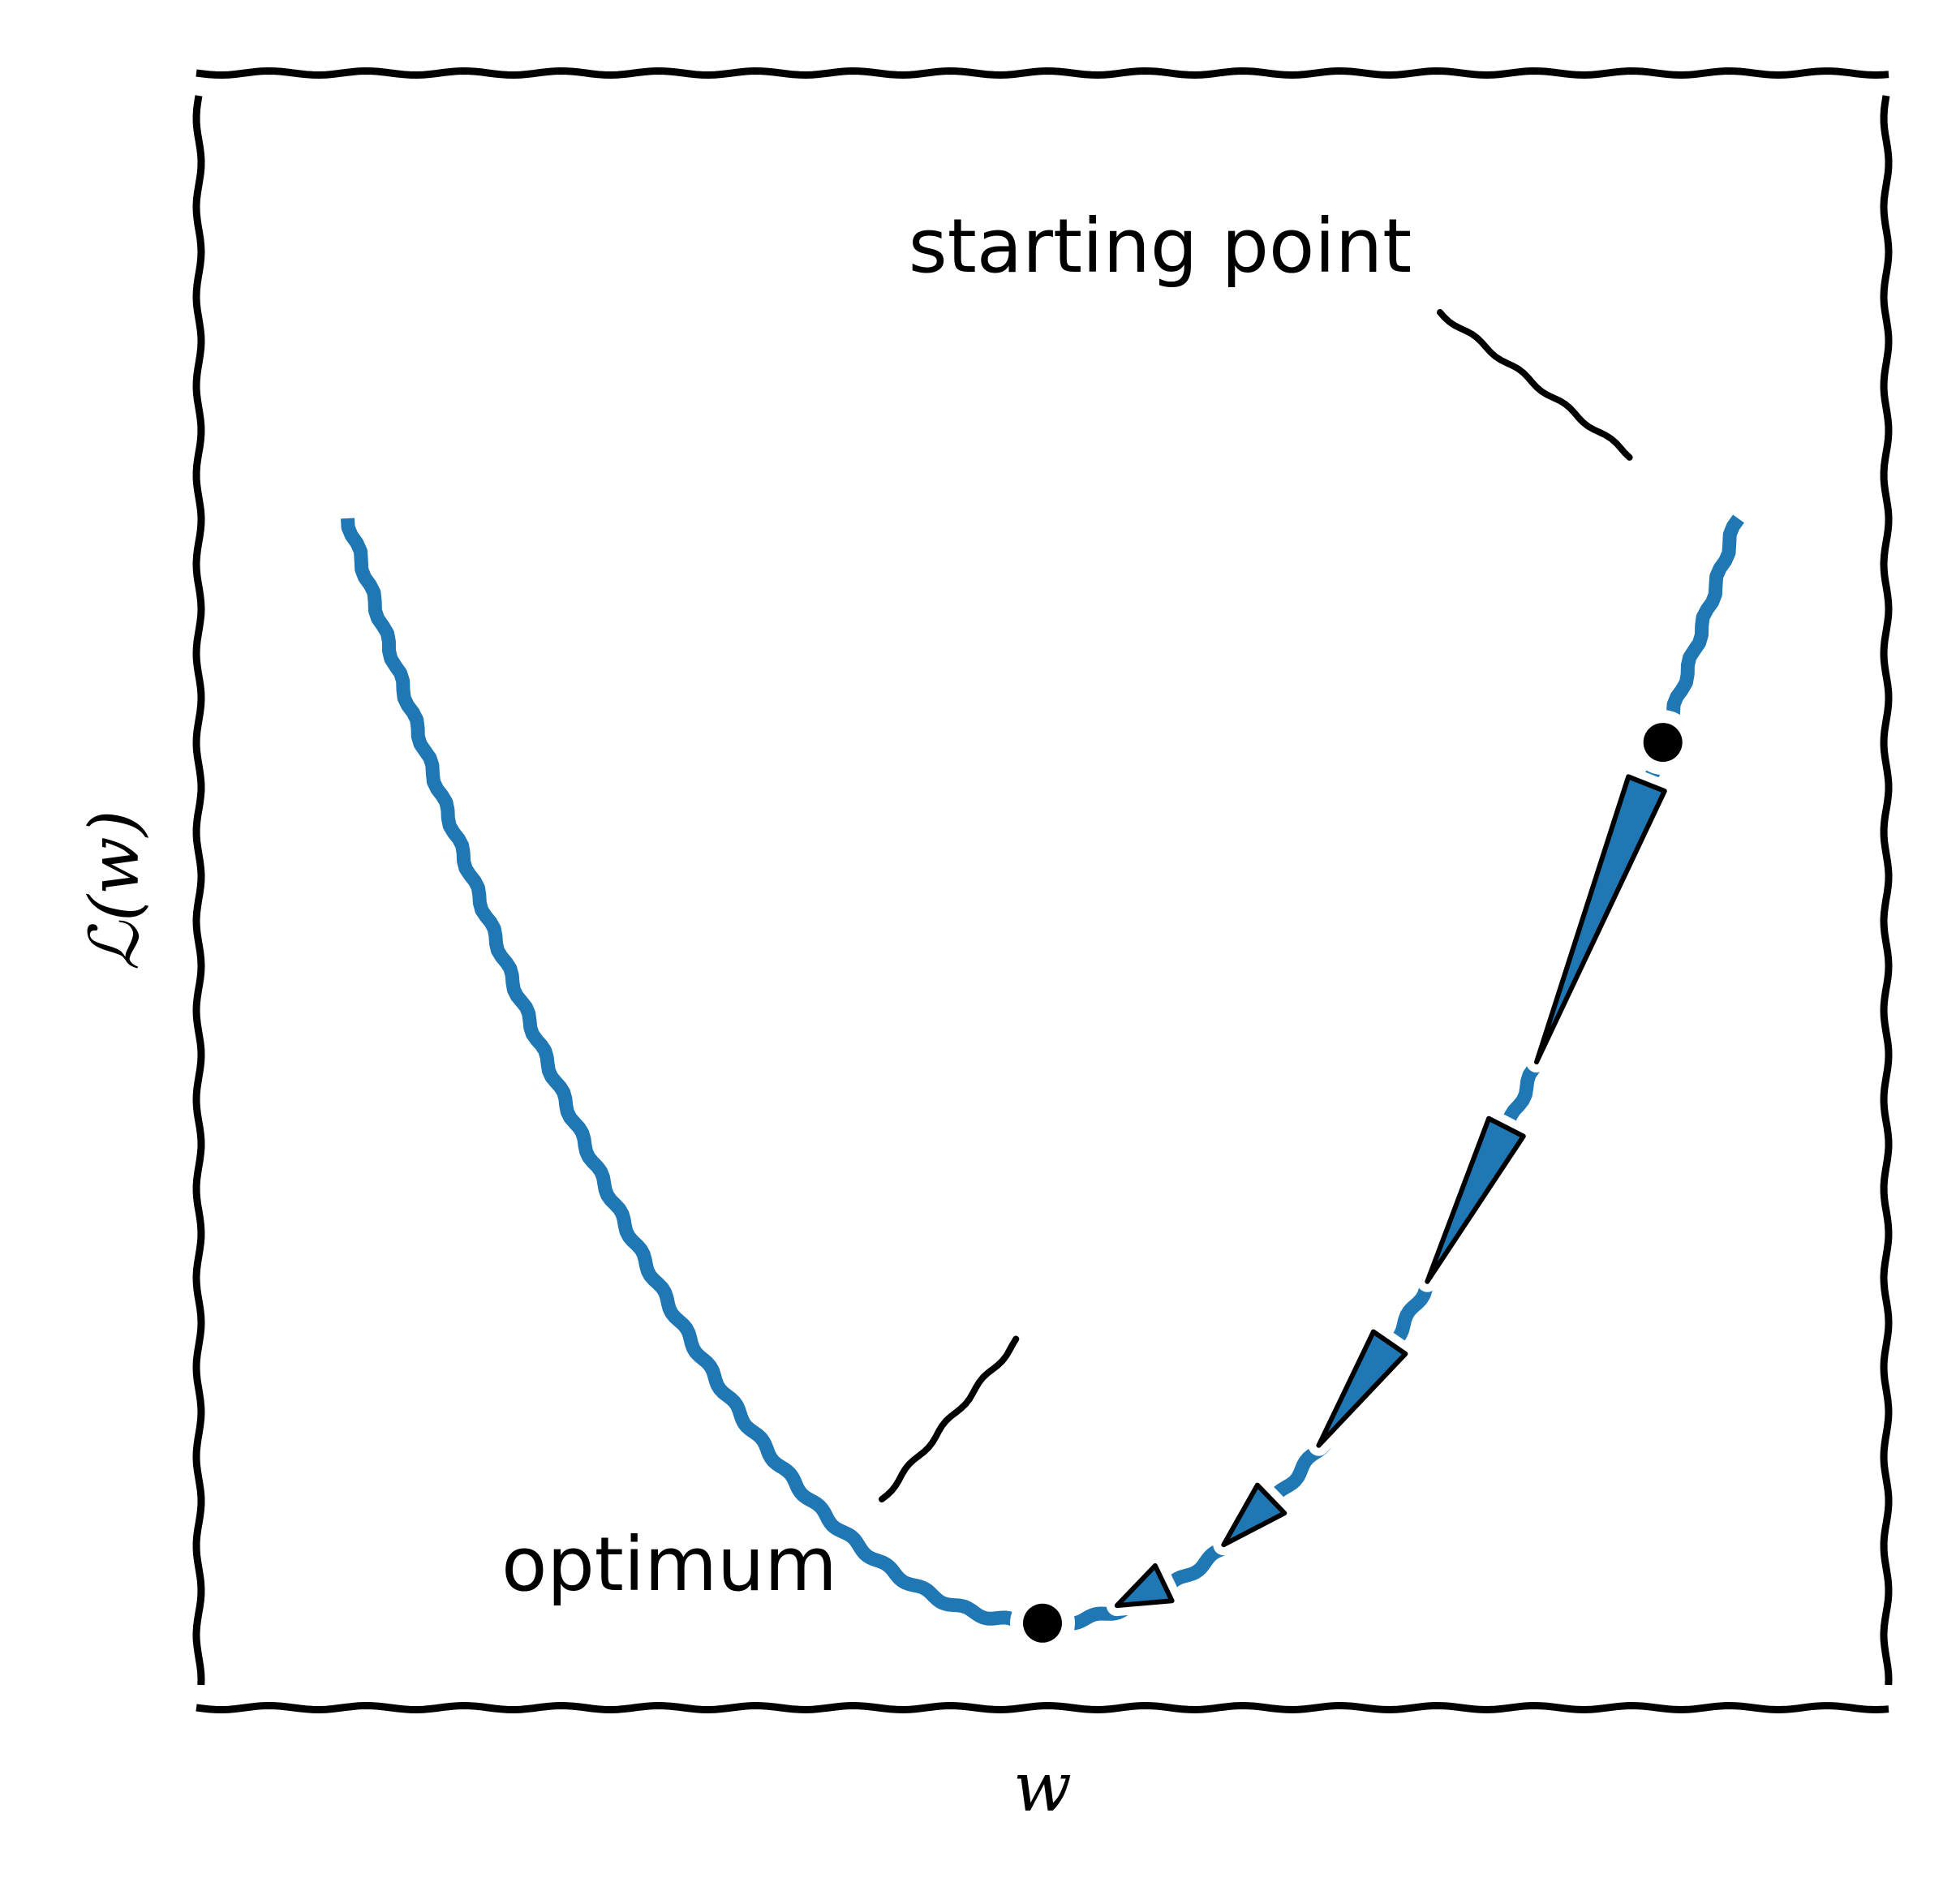 This screenshot has width=1943, height=1904. What do you see at coordinates (1042, 1787) in the screenshot?
I see `x-axis-label: w` at bounding box center [1042, 1787].